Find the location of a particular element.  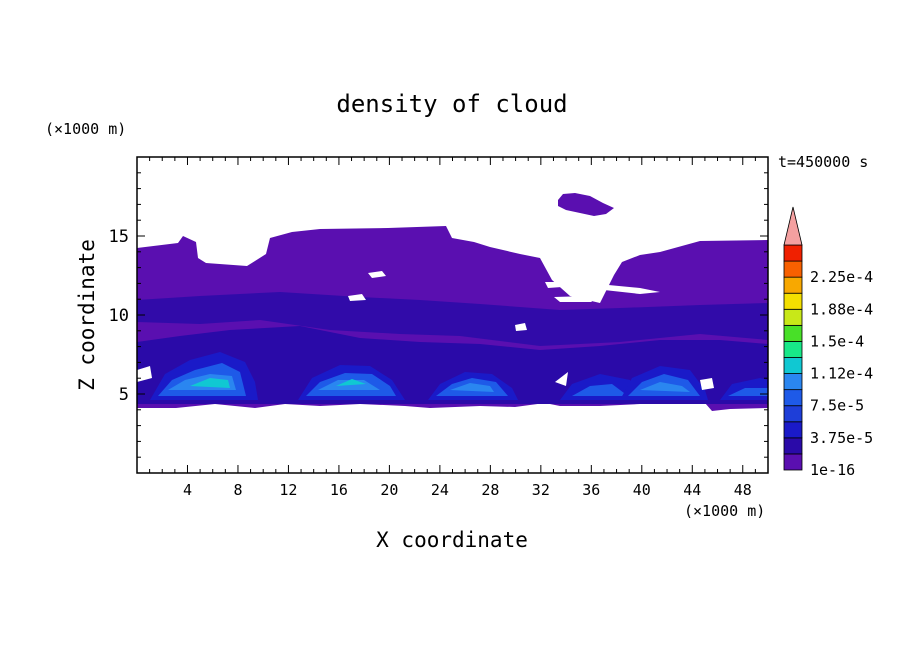

colorbar-overflow-triangle is located at coordinates (793, 226).